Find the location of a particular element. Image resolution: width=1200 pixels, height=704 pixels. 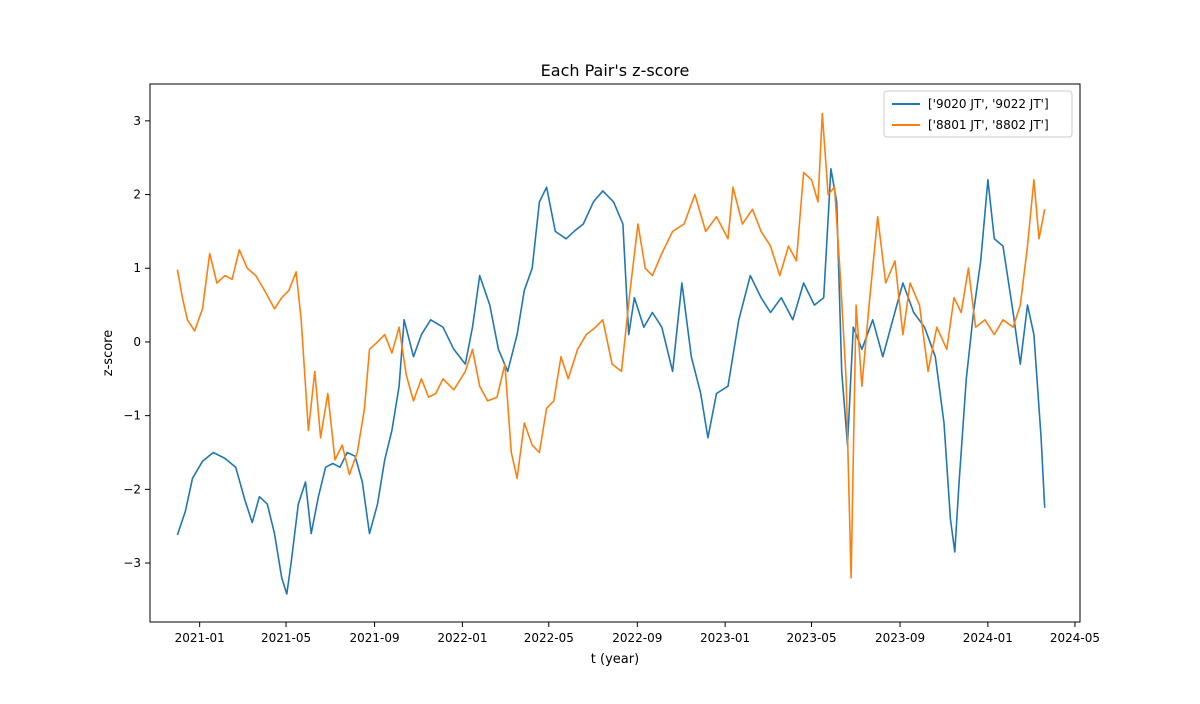

x-tick-label: 2021-01 is located at coordinates (200, 638).